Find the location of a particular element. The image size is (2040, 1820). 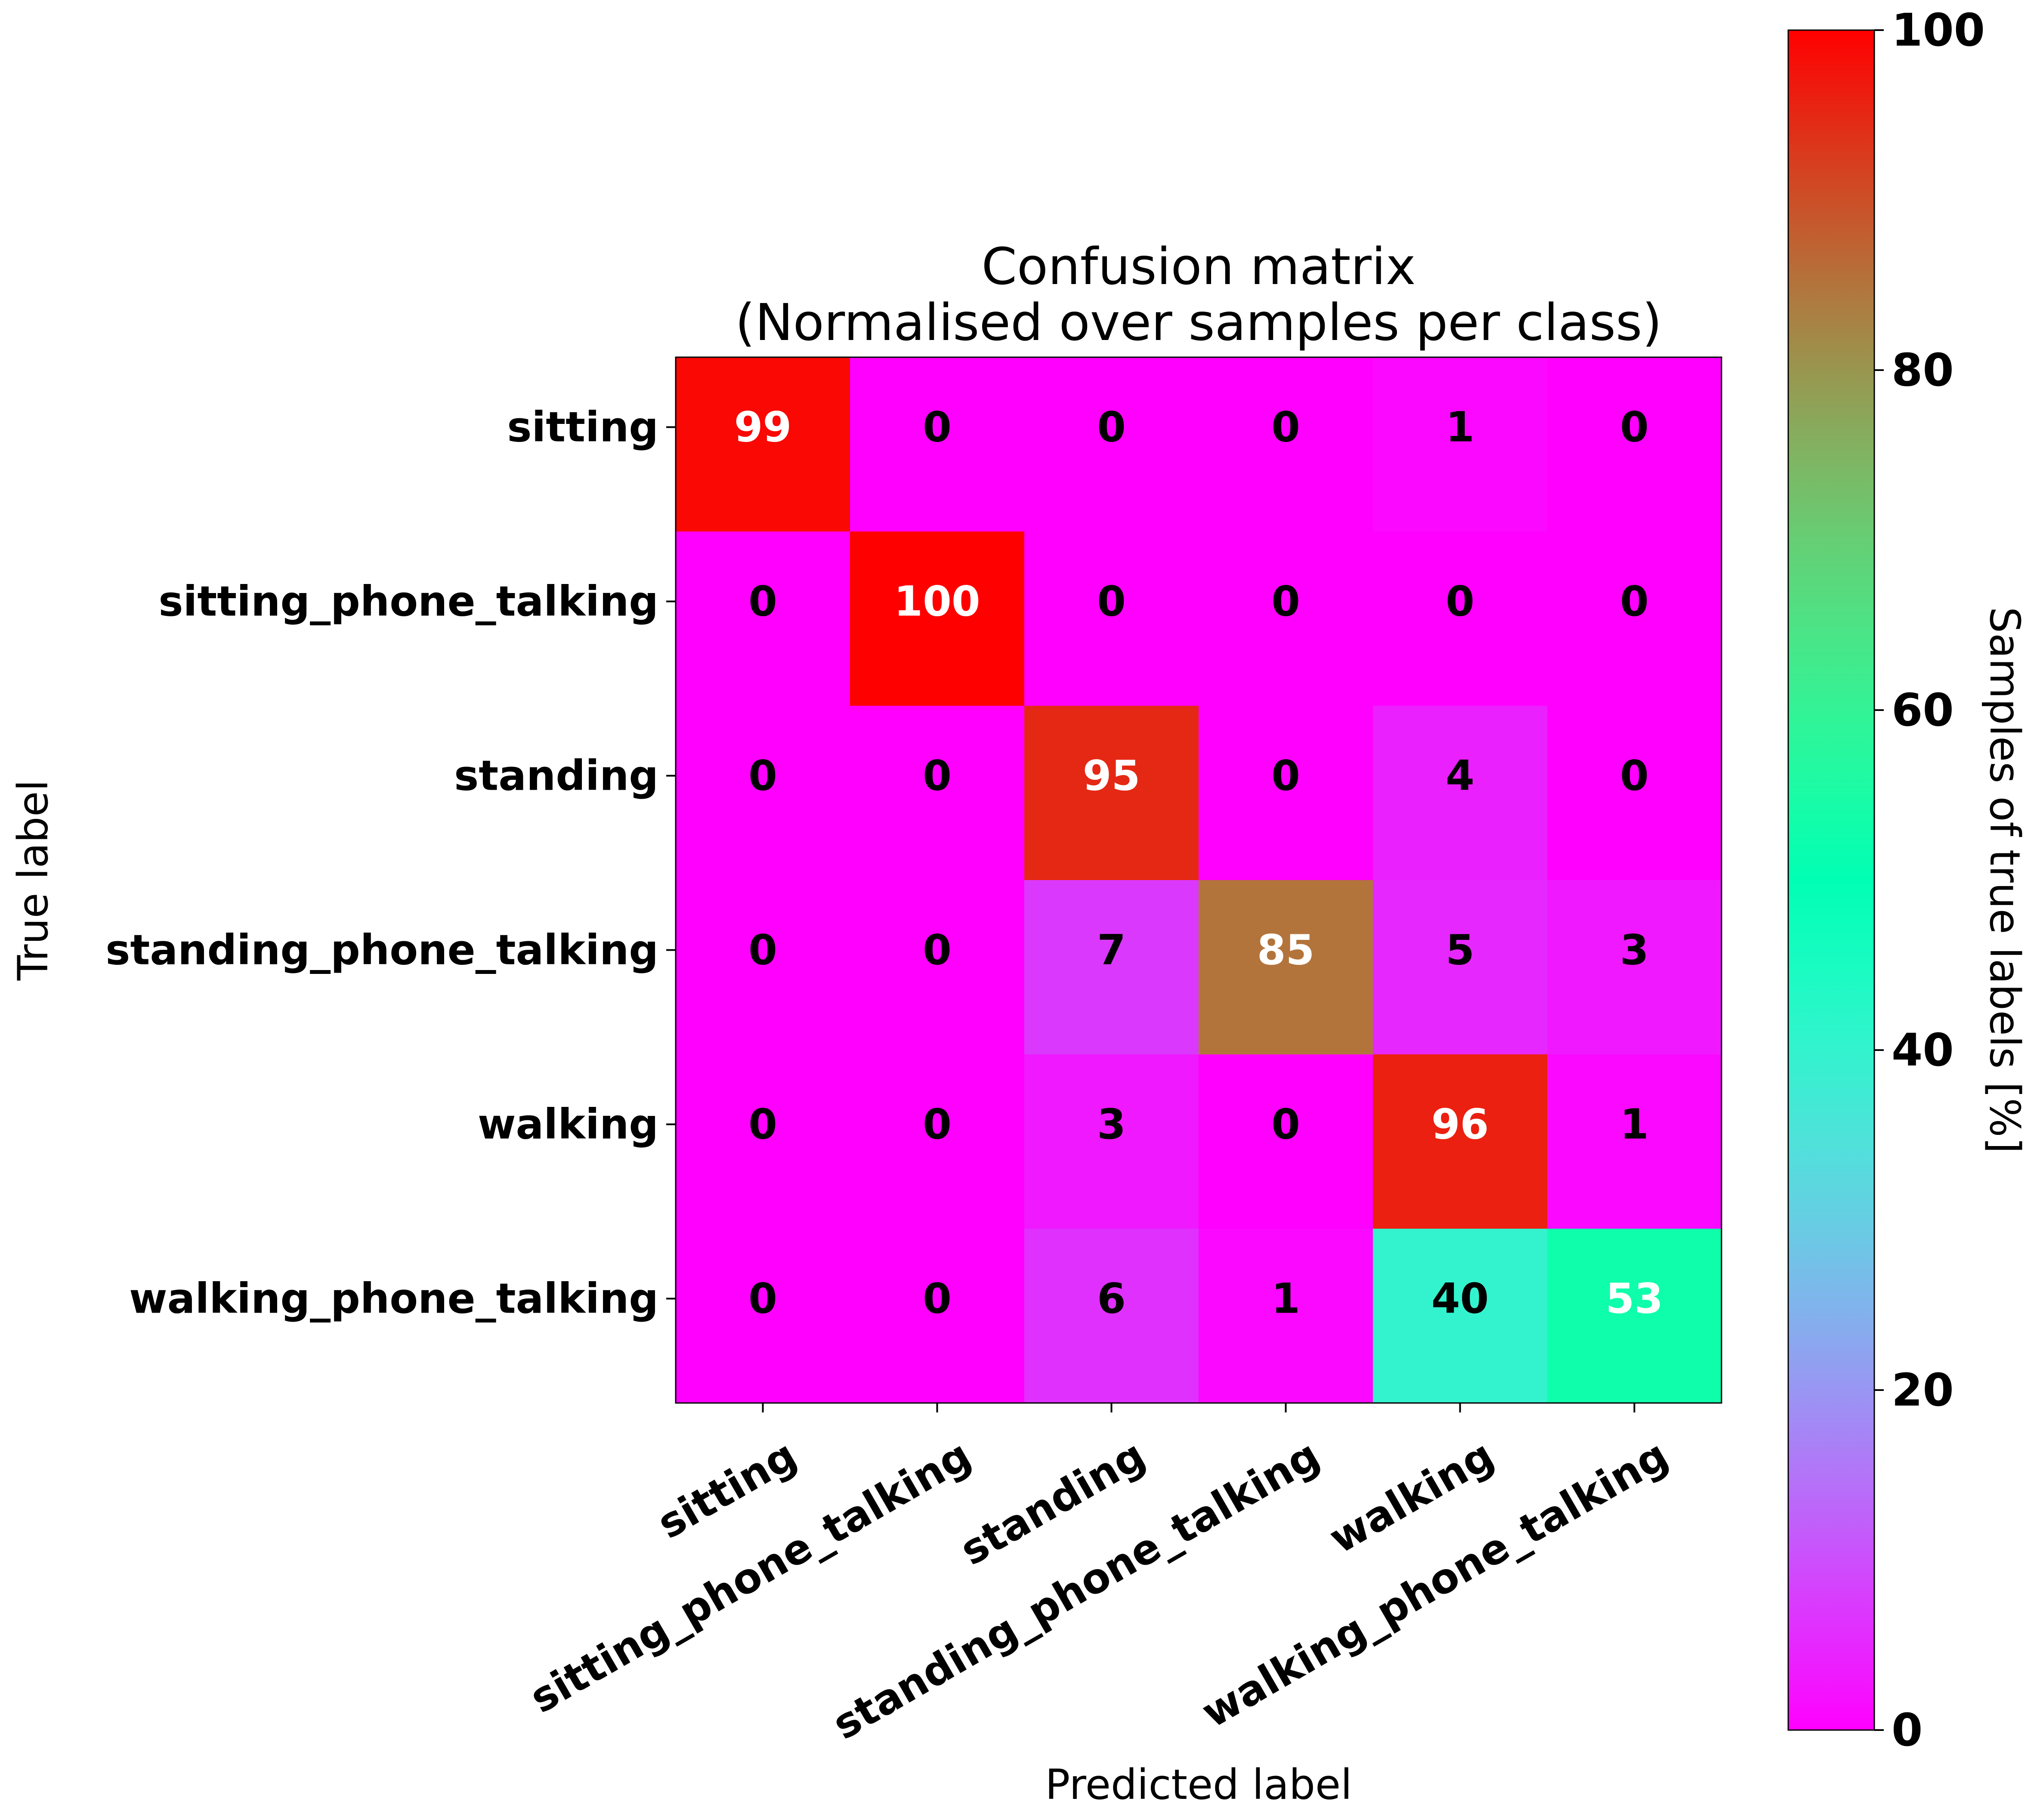

x-axis-label: Predicted label is located at coordinates (1198, 1785).